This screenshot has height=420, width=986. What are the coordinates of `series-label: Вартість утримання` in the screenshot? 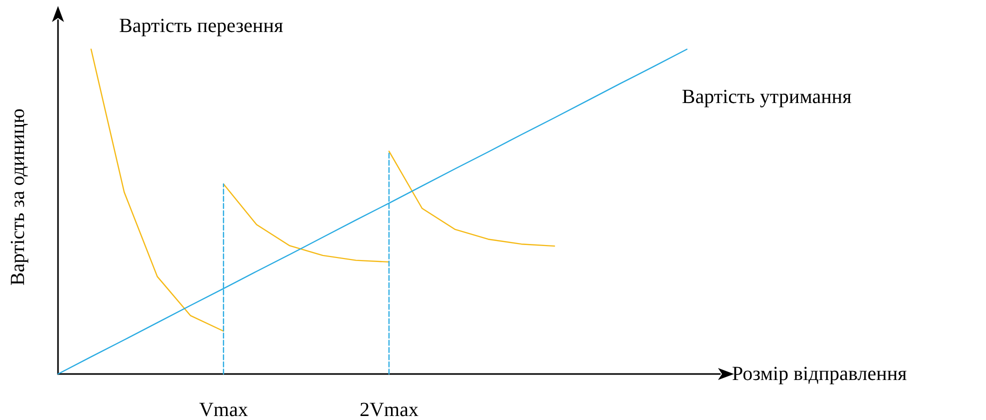 It's located at (767, 97).